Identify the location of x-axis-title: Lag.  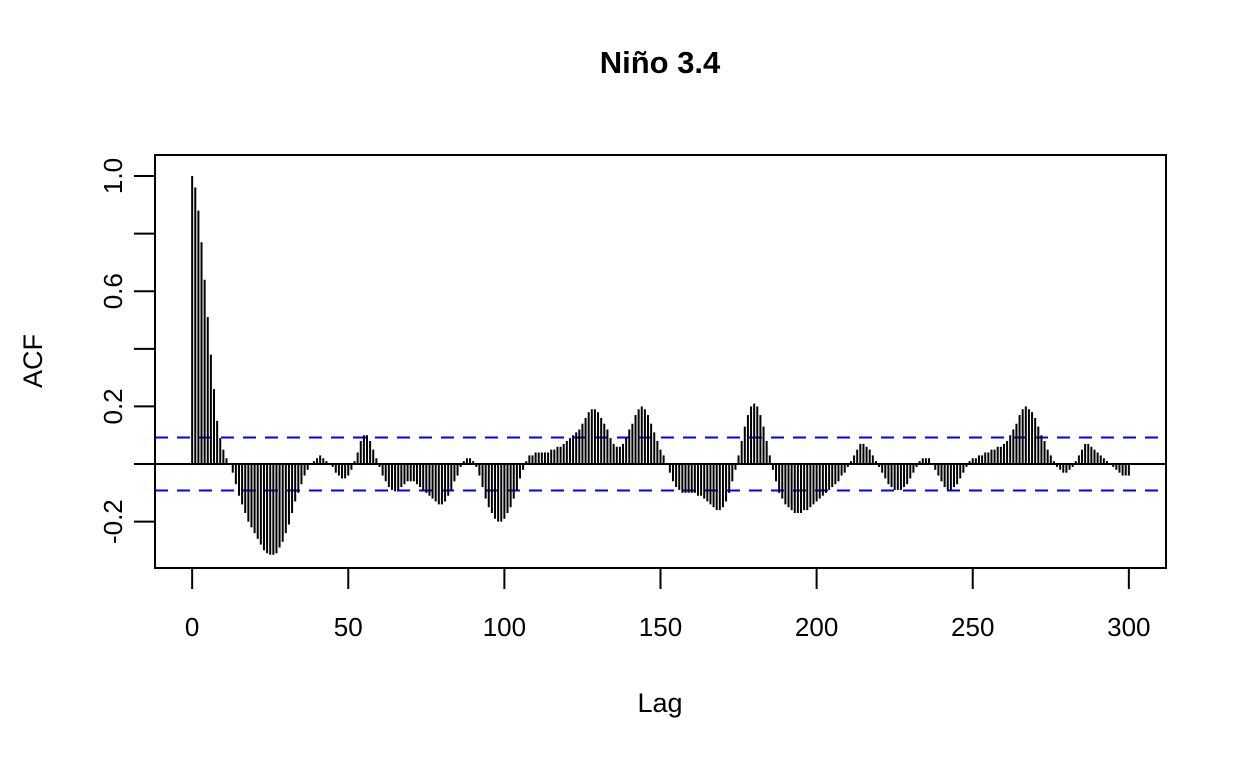
(659, 703).